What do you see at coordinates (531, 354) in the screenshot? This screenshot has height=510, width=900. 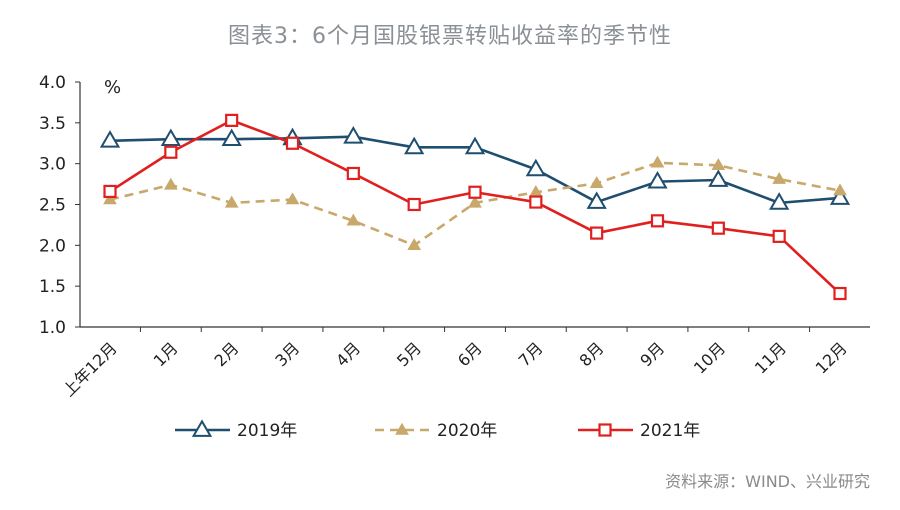 I see `x-tick-label: 7月` at bounding box center [531, 354].